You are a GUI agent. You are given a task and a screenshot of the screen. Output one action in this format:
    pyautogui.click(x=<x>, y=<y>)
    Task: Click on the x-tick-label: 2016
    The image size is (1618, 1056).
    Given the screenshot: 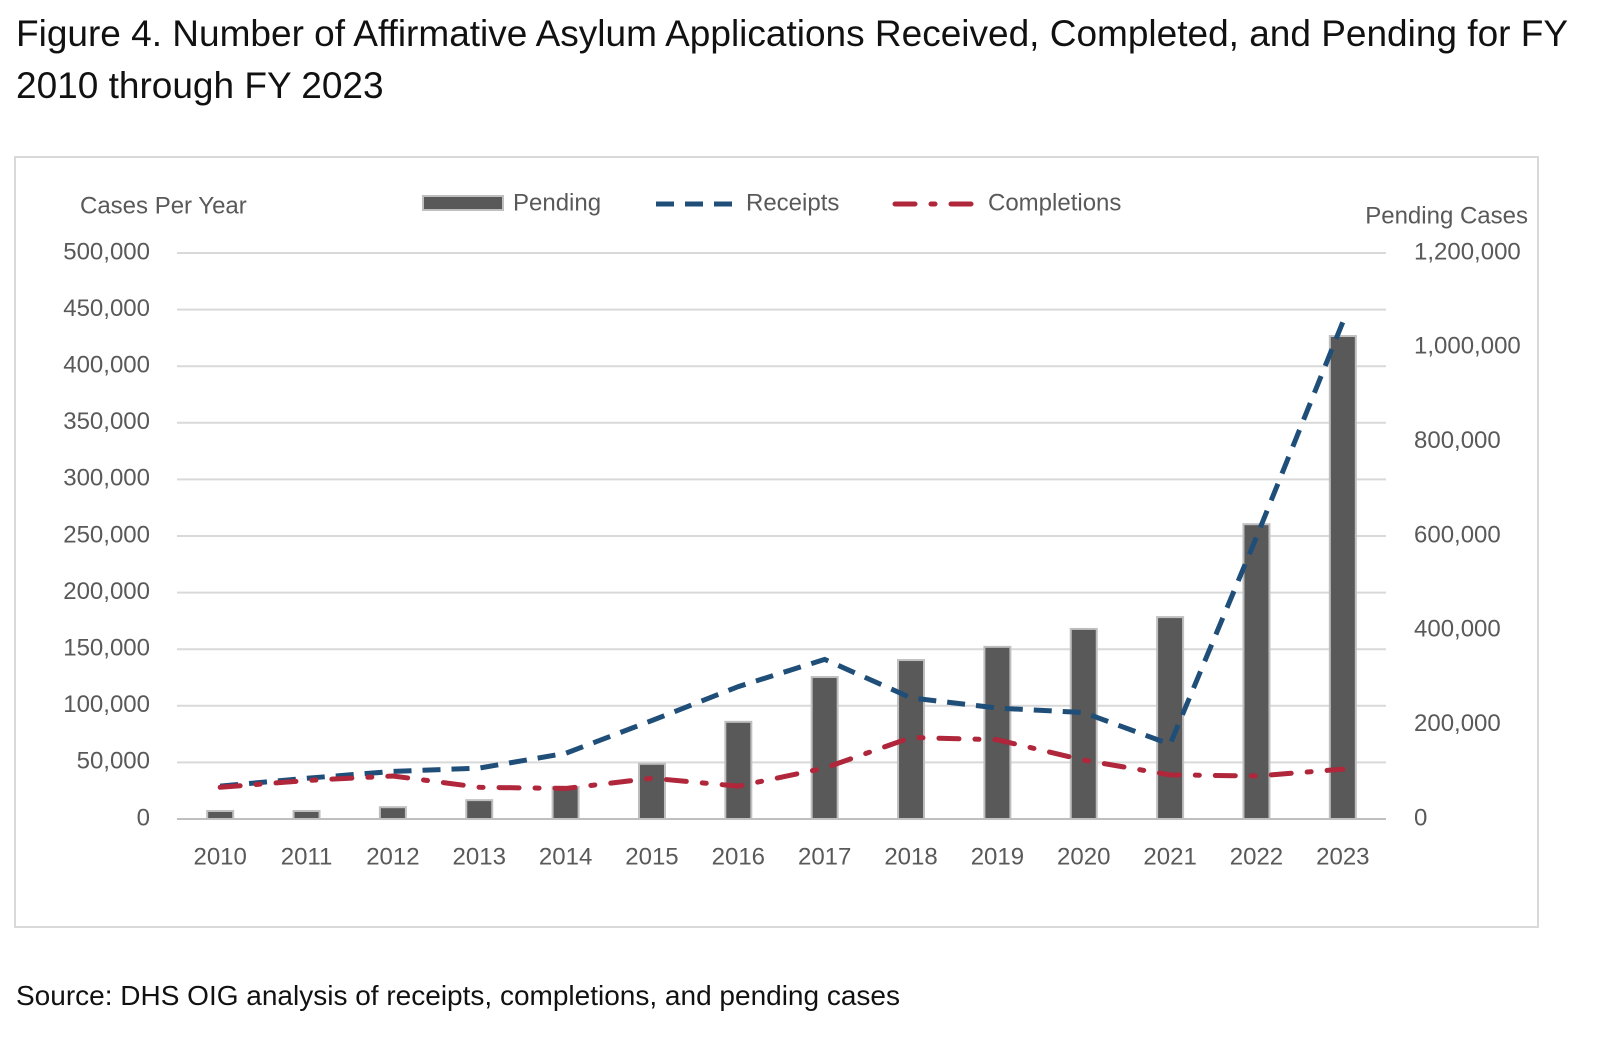 What is the action you would take?
    pyautogui.click(x=738, y=856)
    